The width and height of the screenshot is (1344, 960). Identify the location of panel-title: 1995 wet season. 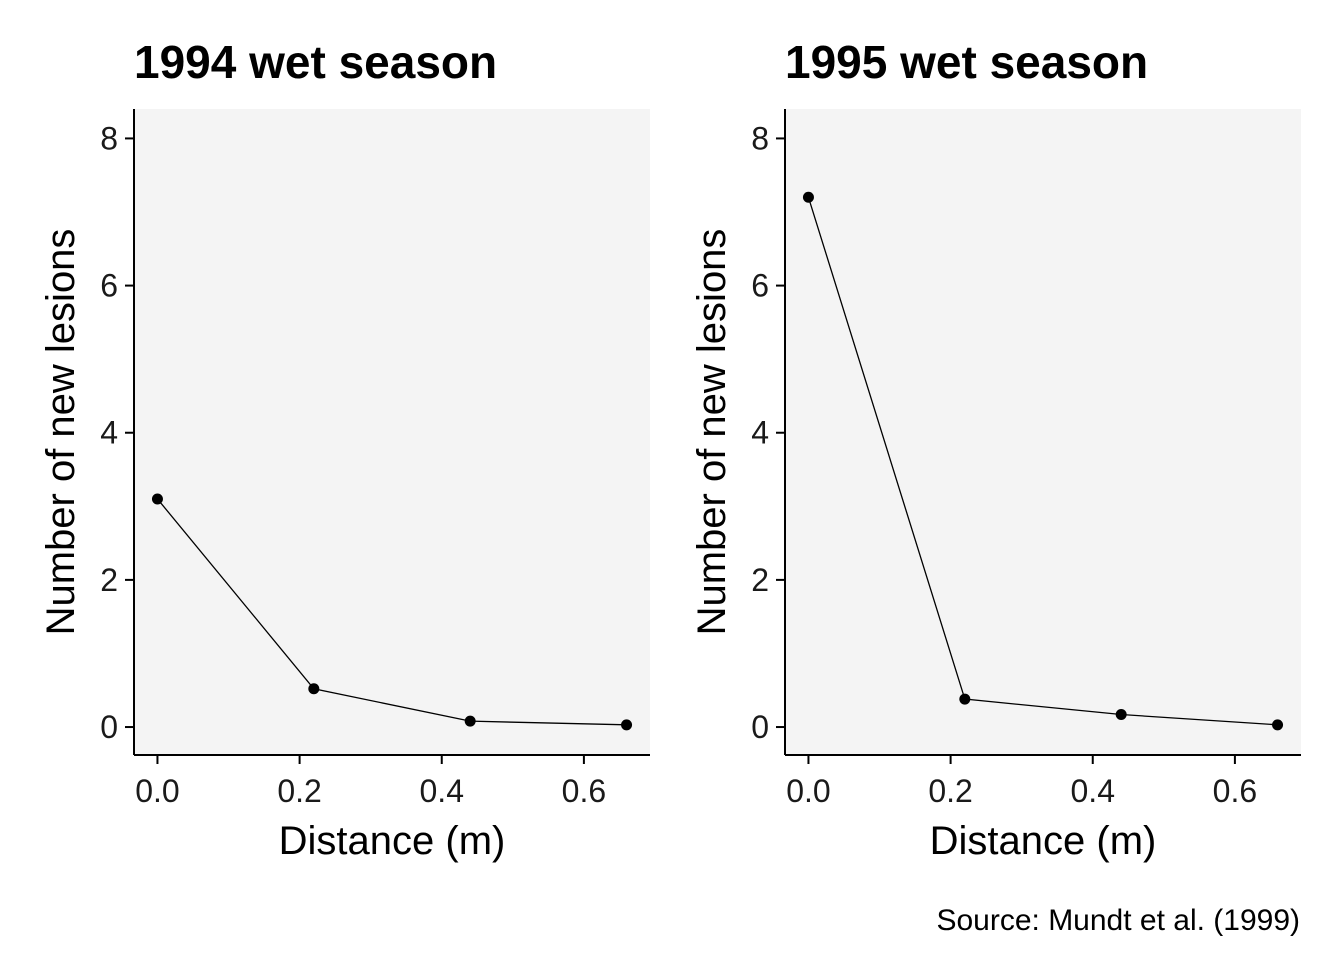
(966, 62).